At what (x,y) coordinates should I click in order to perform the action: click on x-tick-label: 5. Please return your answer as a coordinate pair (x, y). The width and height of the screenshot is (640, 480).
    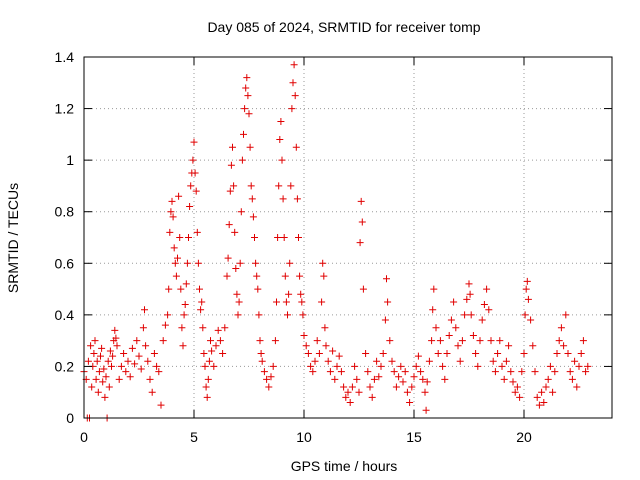
    Looking at the image, I should click on (194, 437).